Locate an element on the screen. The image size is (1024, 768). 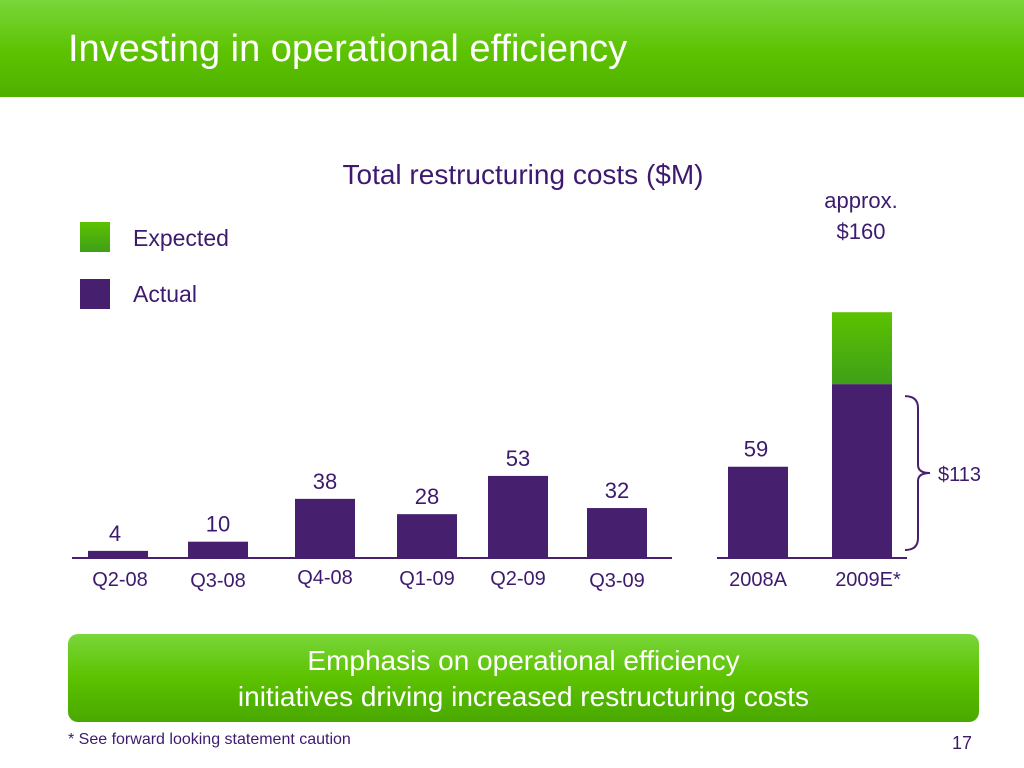
legend-label-expected: Expected is located at coordinates (181, 238).